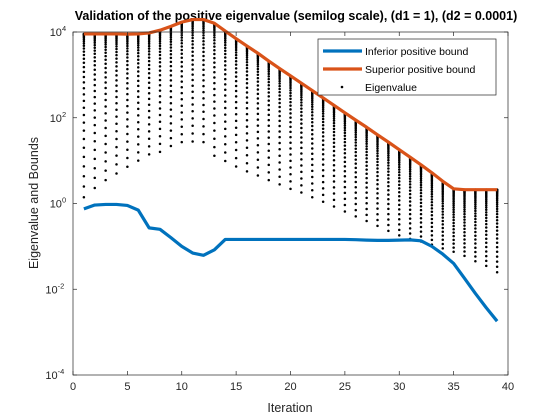 This screenshot has height=420, width=560. What do you see at coordinates (34, 203) in the screenshot?
I see `y-axis-label: Eigenvalue and Bounds` at bounding box center [34, 203].